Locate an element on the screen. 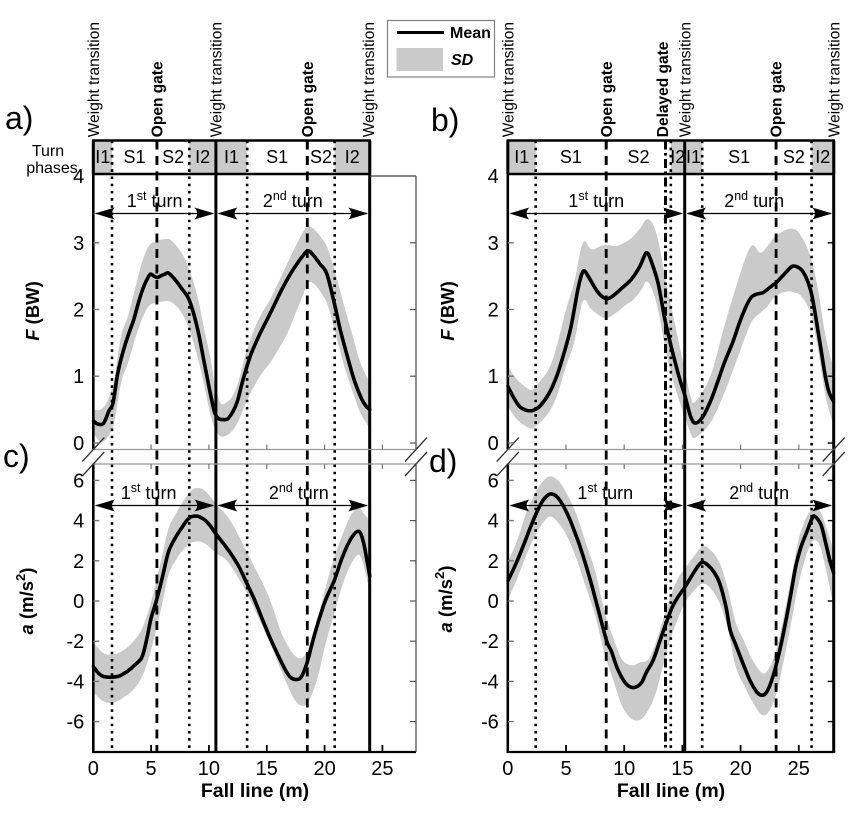 The image size is (850, 814). svg-text: Delayed gate is located at coordinates (663, 89).